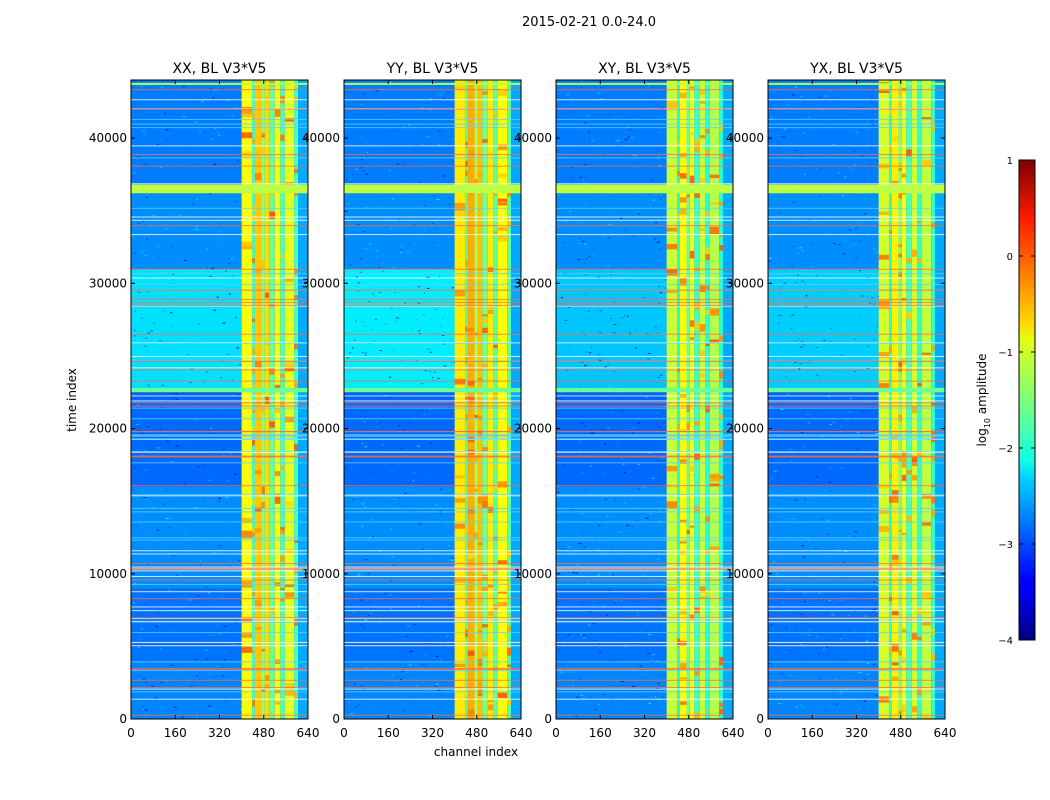 The width and height of the screenshot is (1050, 800). Describe the element at coordinates (856, 69) in the screenshot. I see `panel-title: YX, BL V3*V5` at that location.